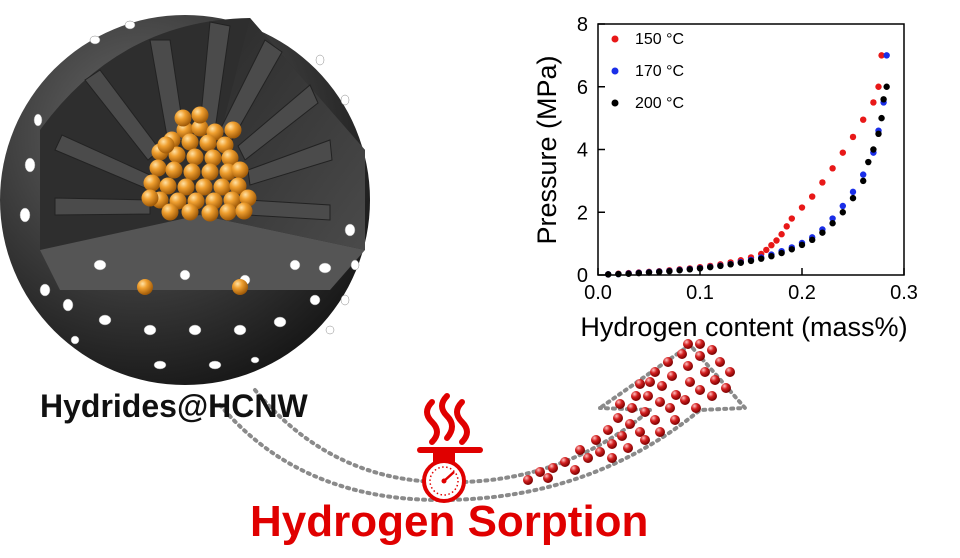 The image size is (960, 558). Describe the element at coordinates (582, 276) in the screenshot. I see `y-tick-label: 0` at that location.